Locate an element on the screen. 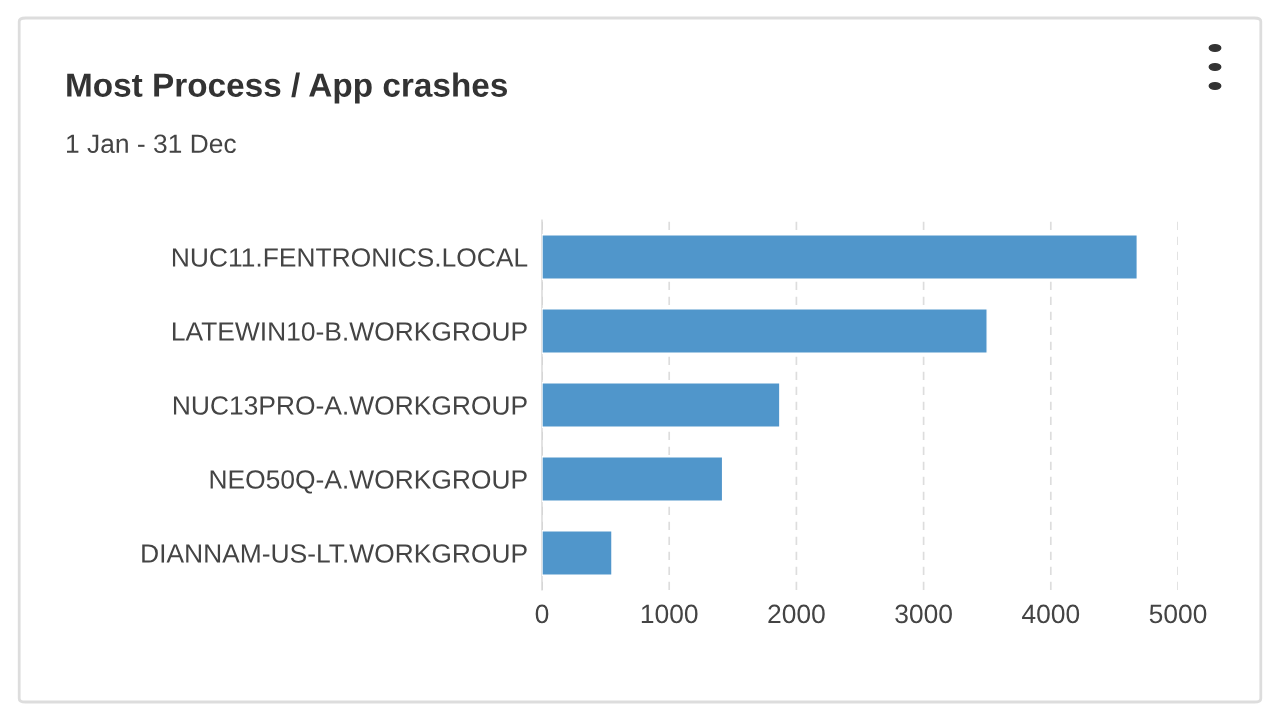  y-tick-label: DIANNAM-US-LT.WORKGROUP is located at coordinates (334, 553).